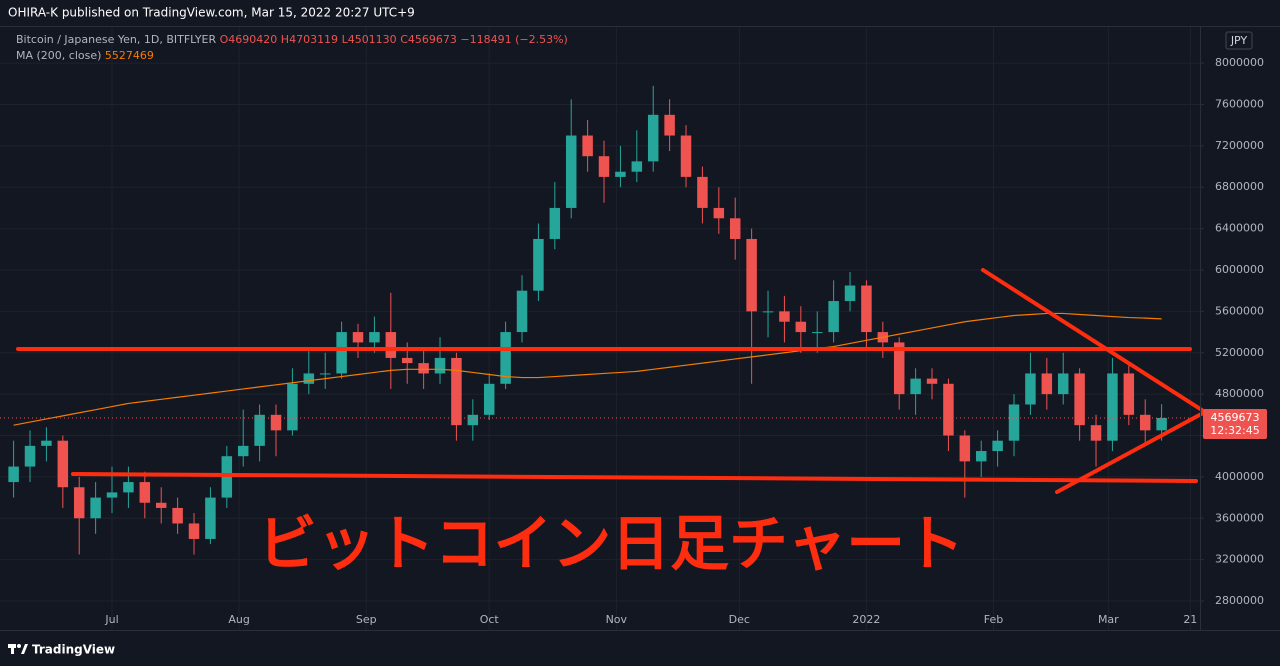 Image resolution: width=1280 pixels, height=666 pixels. Describe the element at coordinates (617, 619) in the screenshot. I see `x-tick-label: Nov` at that location.